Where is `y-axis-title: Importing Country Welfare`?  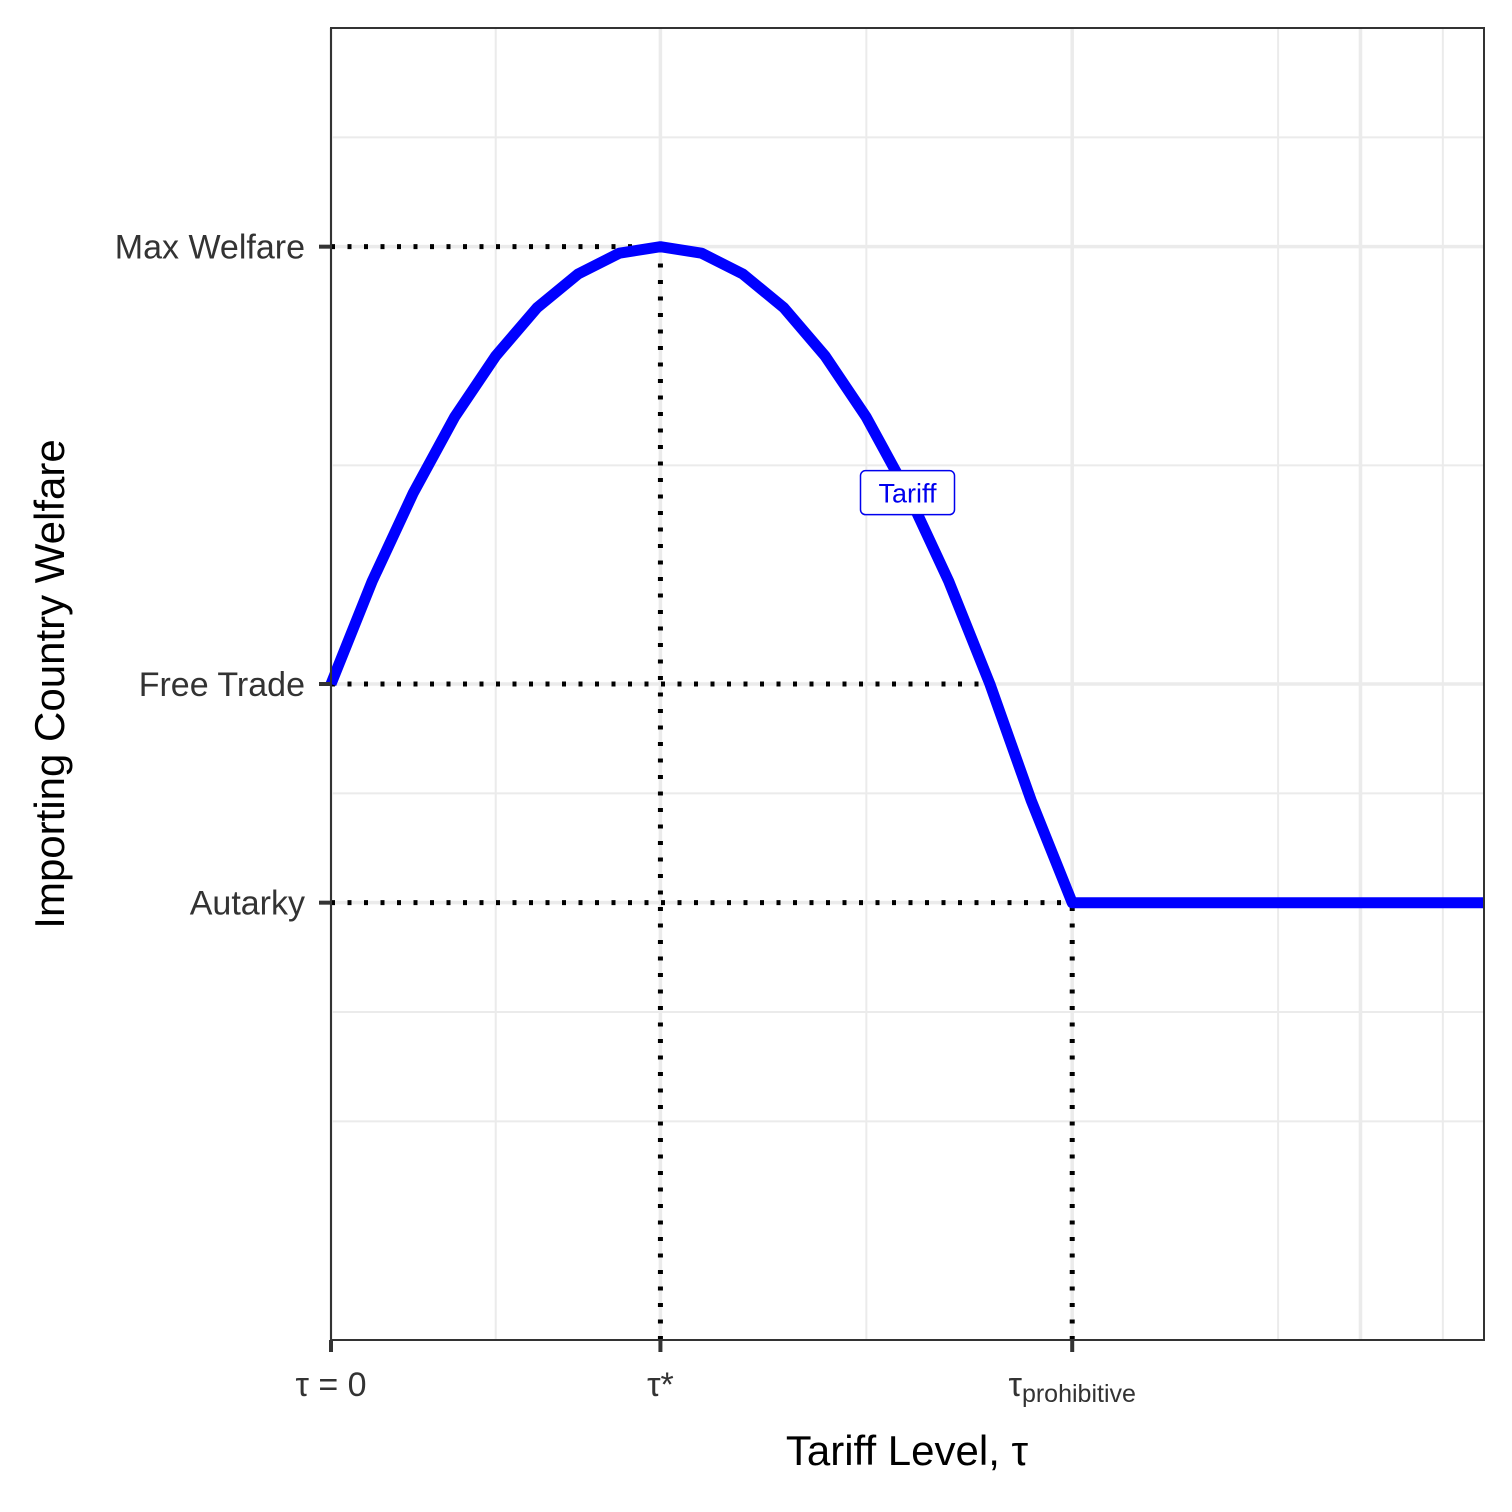
y-axis-title: Importing Country Welfare is located at coordinates (49, 683).